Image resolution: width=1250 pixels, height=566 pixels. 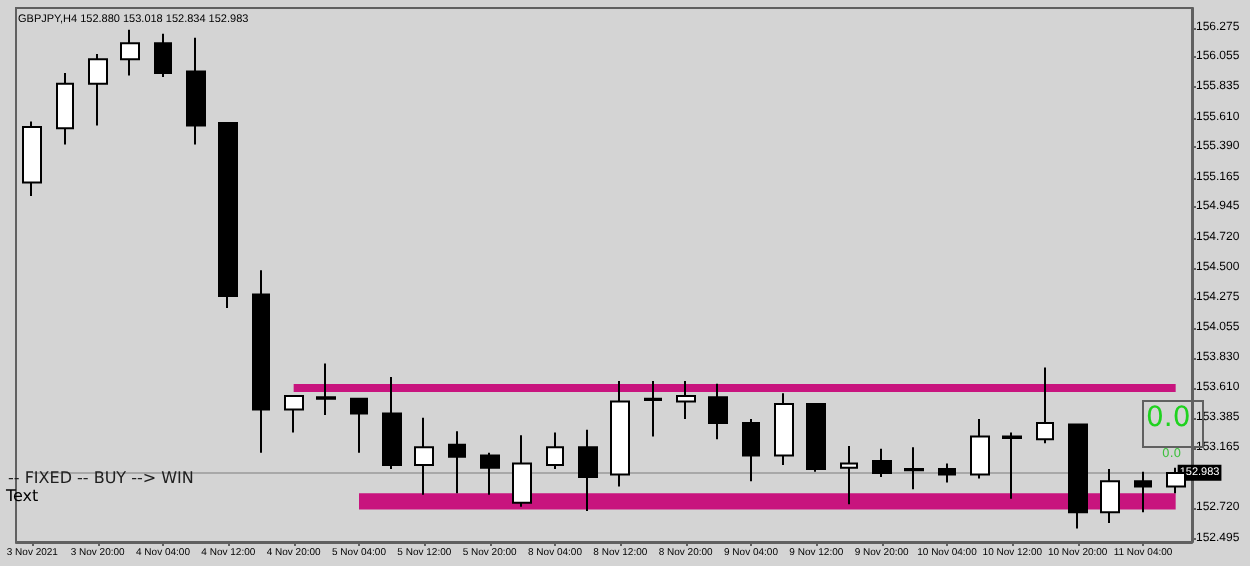 What do you see at coordinates (1168, 418) in the screenshot?
I see `annotation: 0.0` at bounding box center [1168, 418].